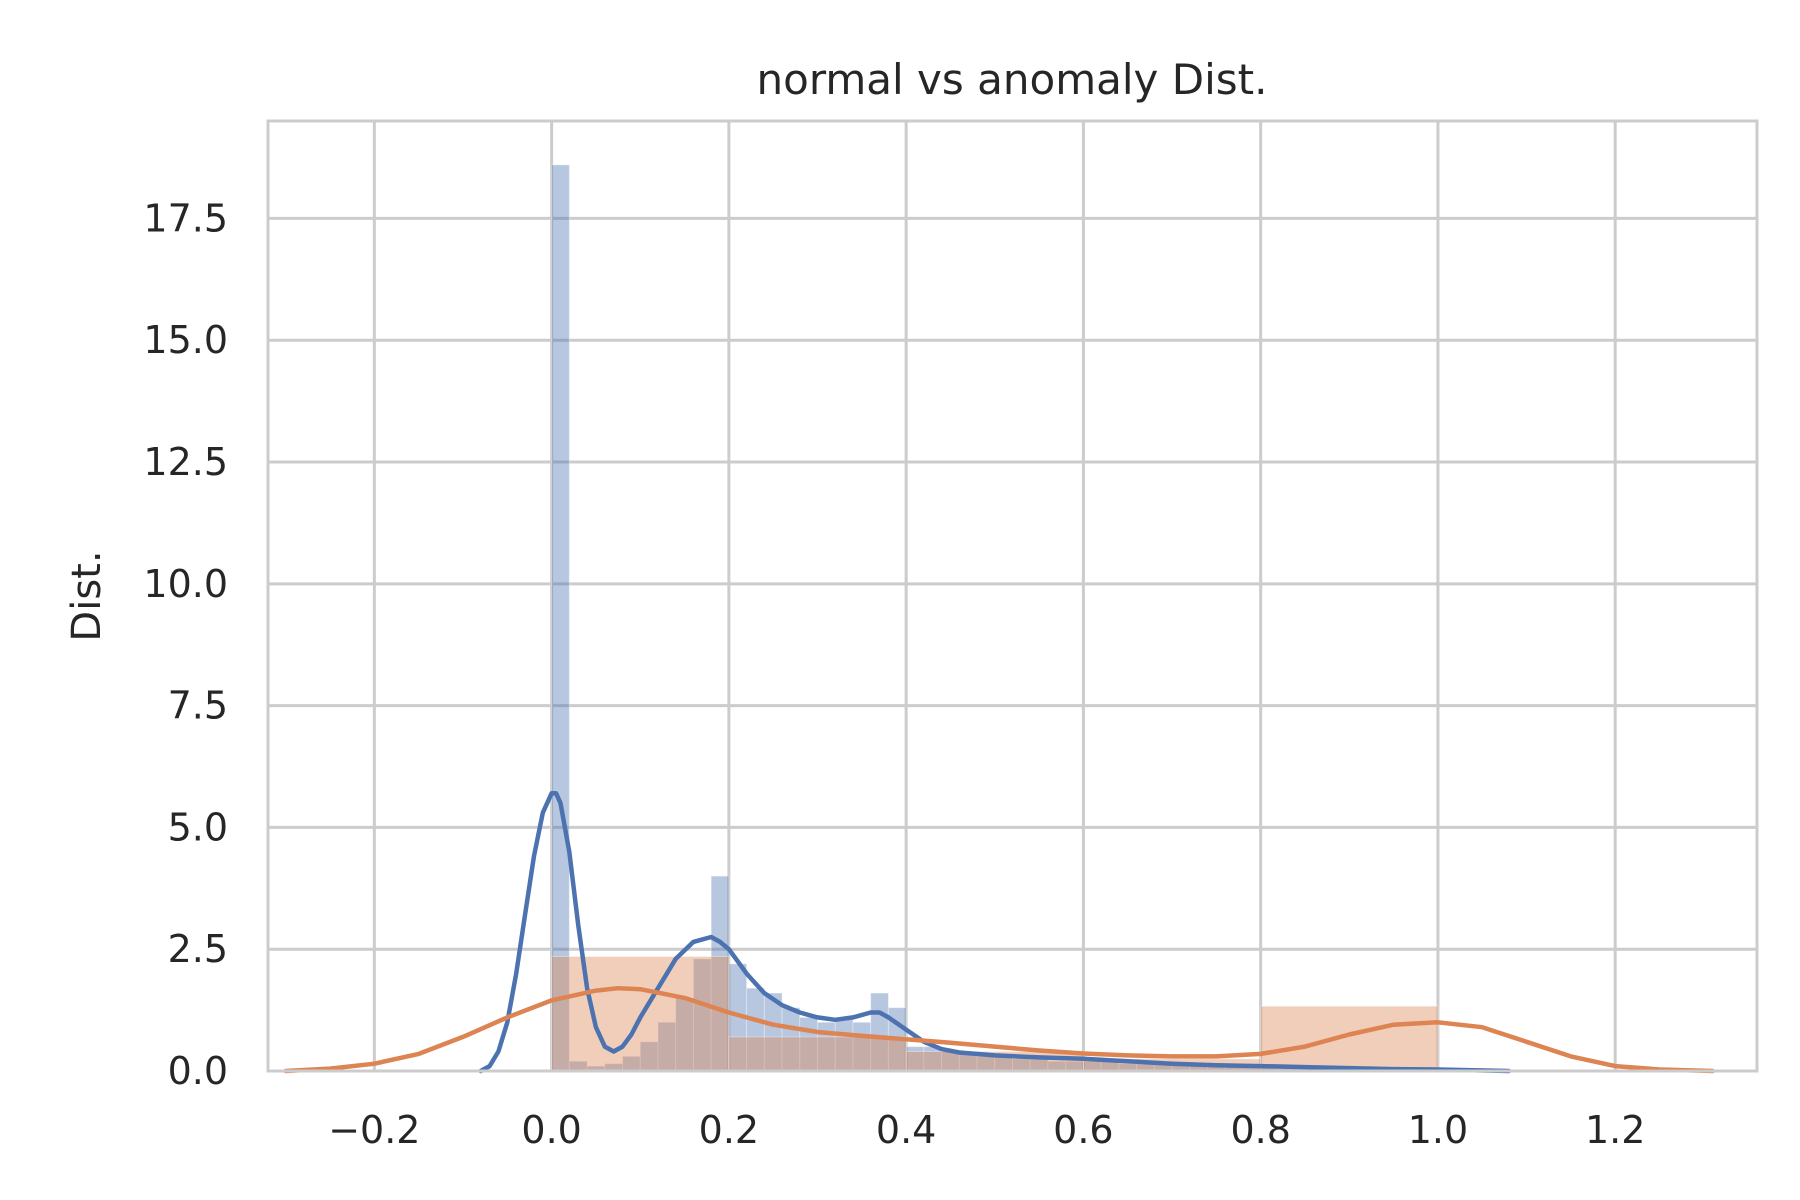  Describe the element at coordinates (198, 706) in the screenshot. I see `y-tick-label: 7.5` at that location.